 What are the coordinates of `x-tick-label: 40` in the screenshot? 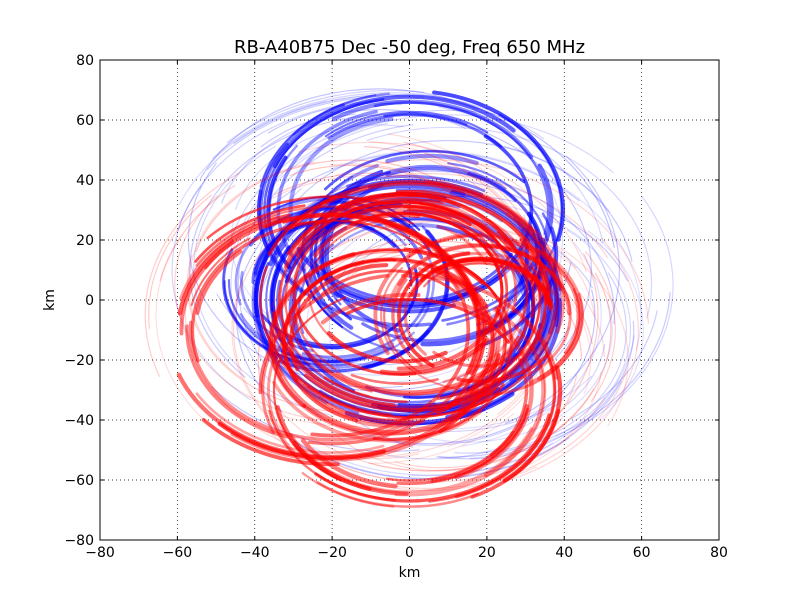 It's located at (564, 553).